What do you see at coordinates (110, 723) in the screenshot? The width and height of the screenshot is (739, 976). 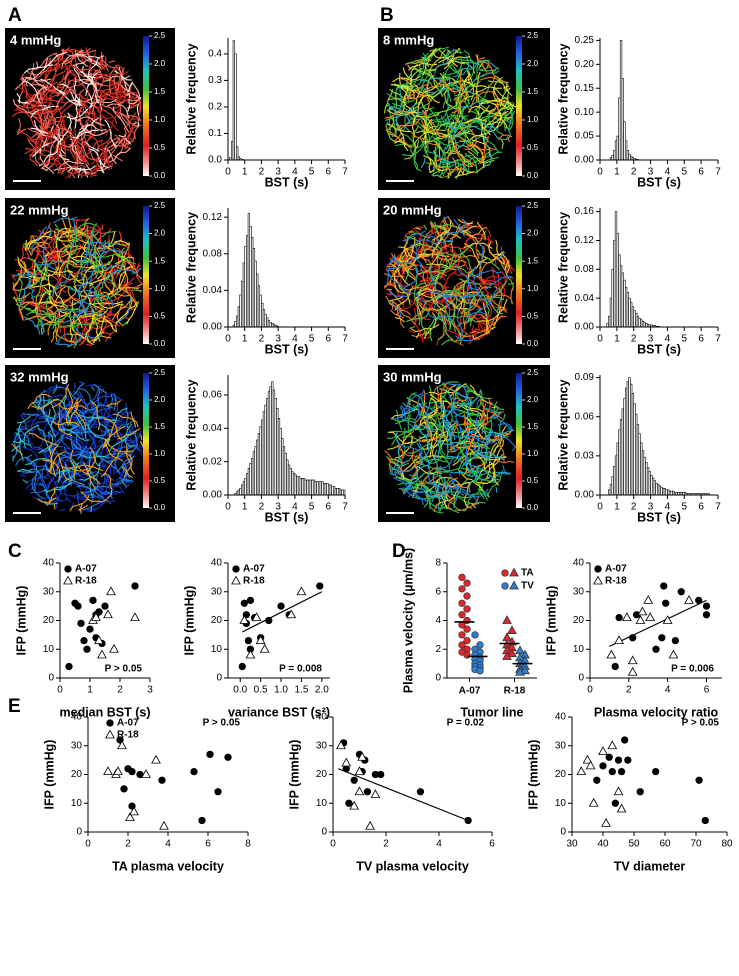 I see `legend-marker` at bounding box center [110, 723].